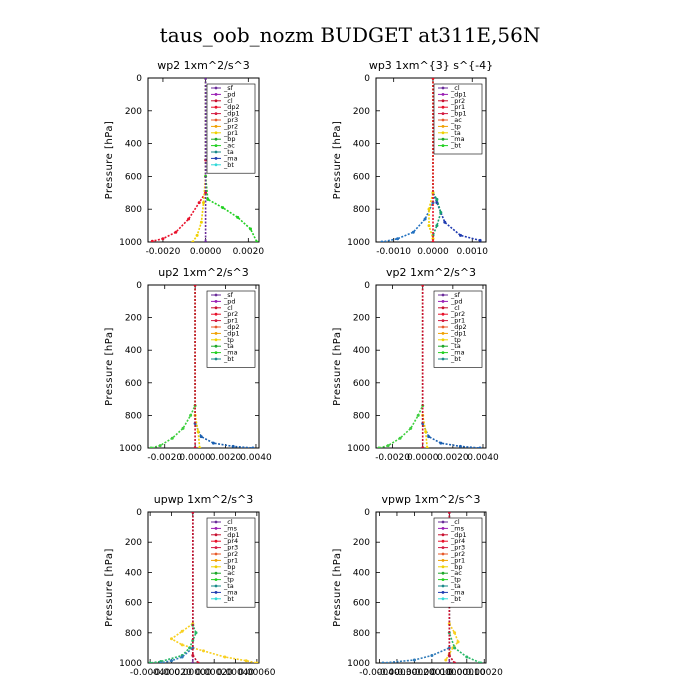  Describe the element at coordinates (197, 366) in the screenshot. I see `series-line-pr1` at that location.